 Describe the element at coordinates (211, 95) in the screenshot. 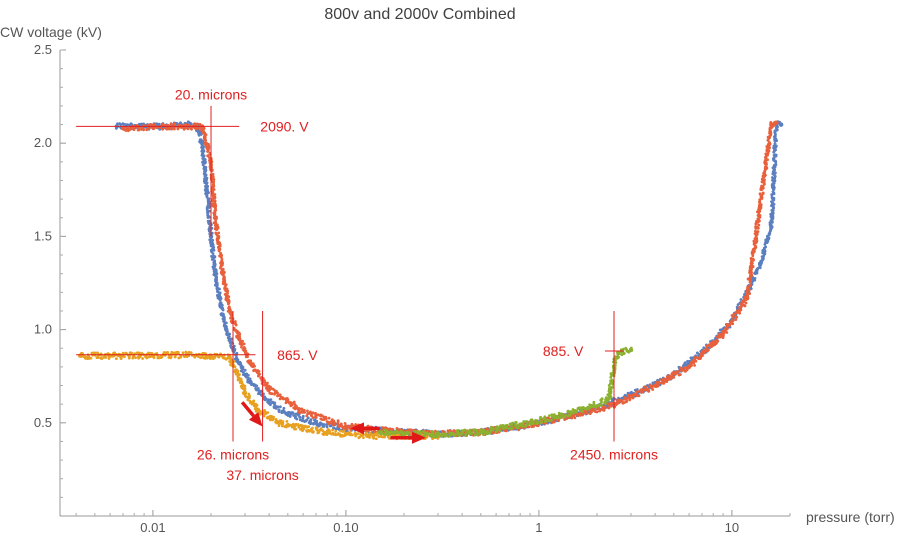

I see `annotation-label: 20. microns` at that location.